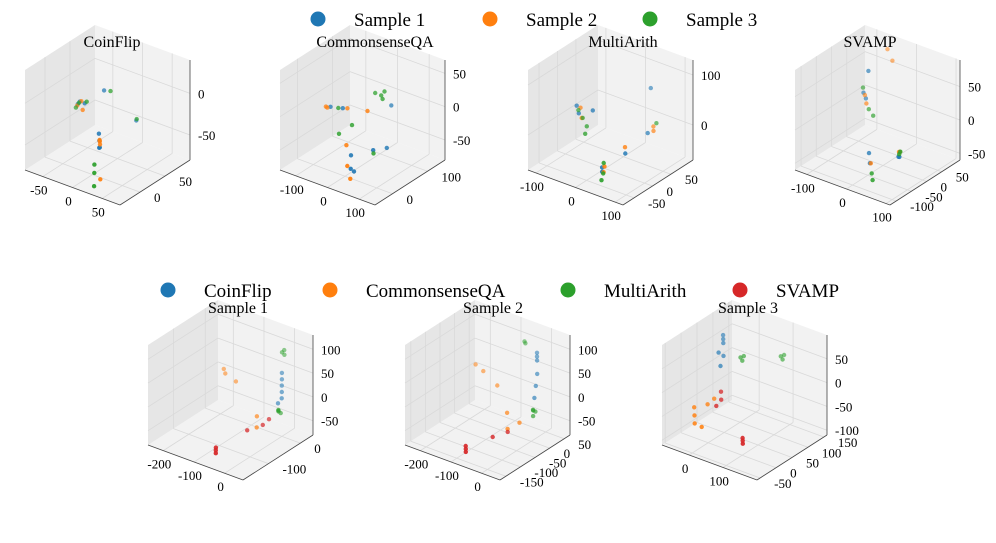 This screenshot has width=996, height=543. I want to click on series-svamp, so click(729, 417).